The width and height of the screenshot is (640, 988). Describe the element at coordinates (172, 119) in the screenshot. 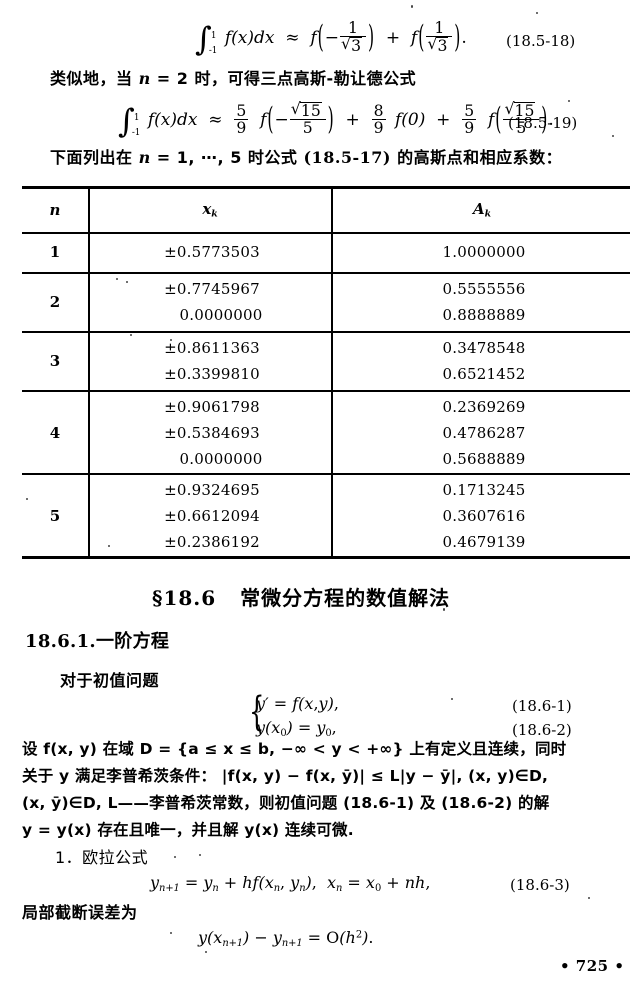

I see `integrand-2: f(x)dx` at that location.